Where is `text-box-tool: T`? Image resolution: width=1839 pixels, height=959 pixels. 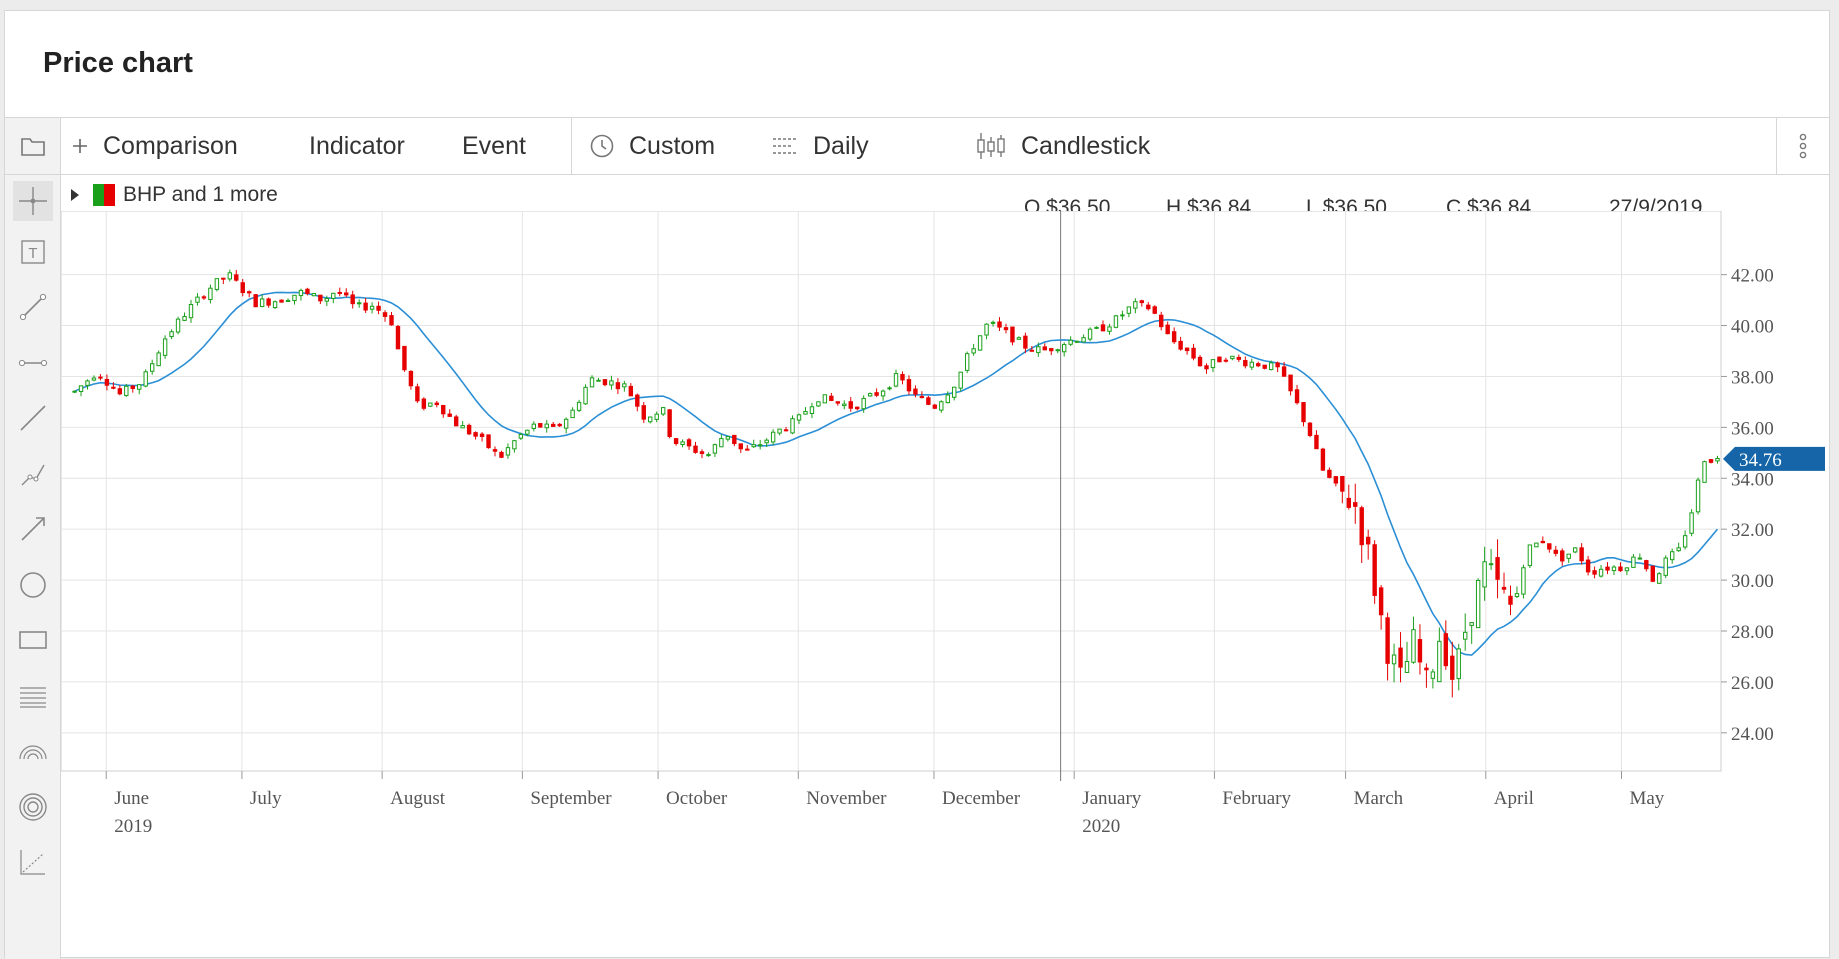 text-box-tool: T is located at coordinates (33, 252).